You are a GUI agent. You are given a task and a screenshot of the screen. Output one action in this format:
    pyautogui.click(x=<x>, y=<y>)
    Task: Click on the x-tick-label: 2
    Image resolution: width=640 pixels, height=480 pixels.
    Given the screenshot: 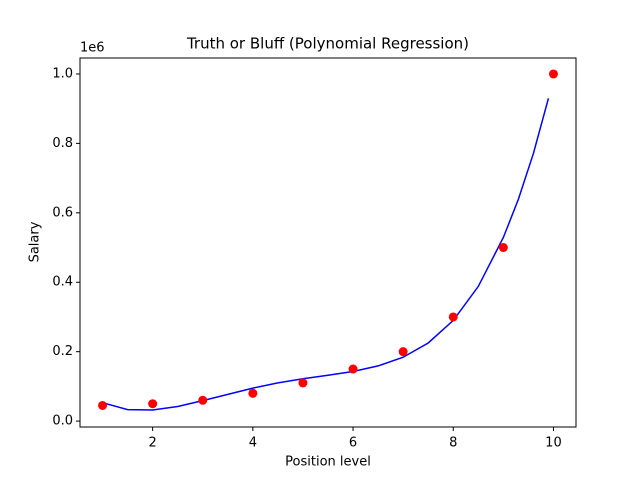 What is the action you would take?
    pyautogui.click(x=153, y=443)
    